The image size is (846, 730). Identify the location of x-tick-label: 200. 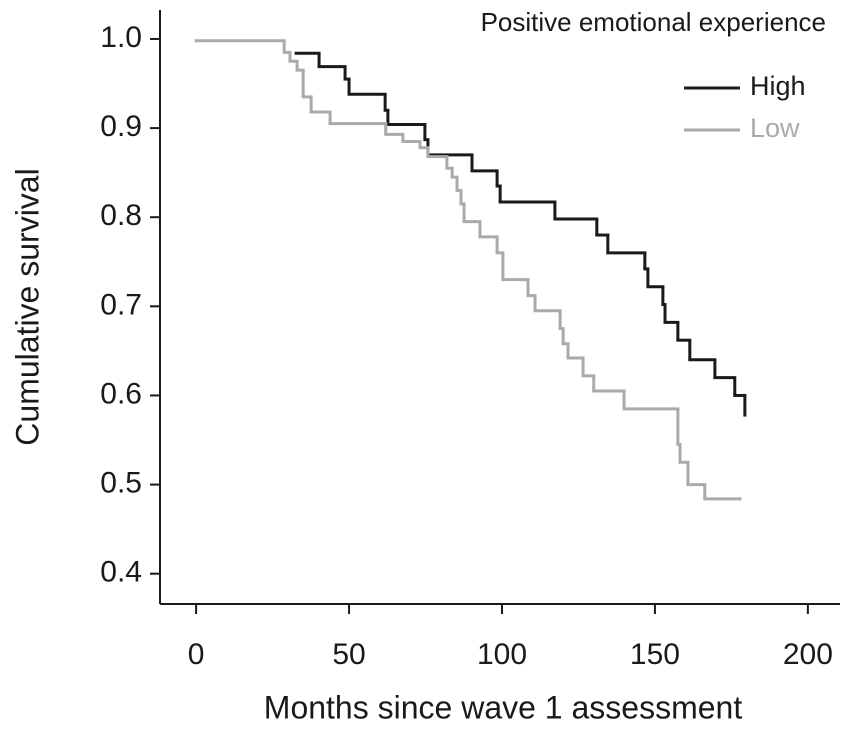
(808, 654).